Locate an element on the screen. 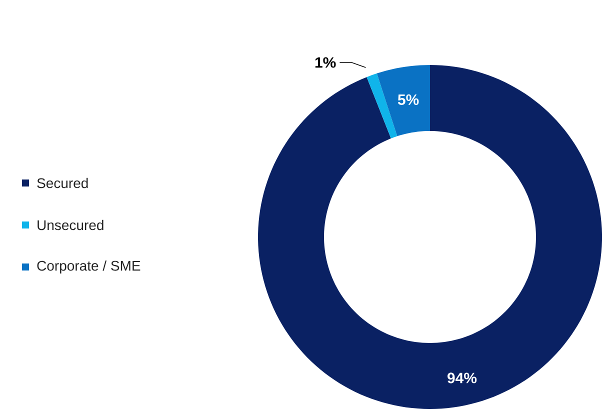 Image resolution: width=606 pixels, height=418 pixels. data-label: 94% is located at coordinates (462, 378).